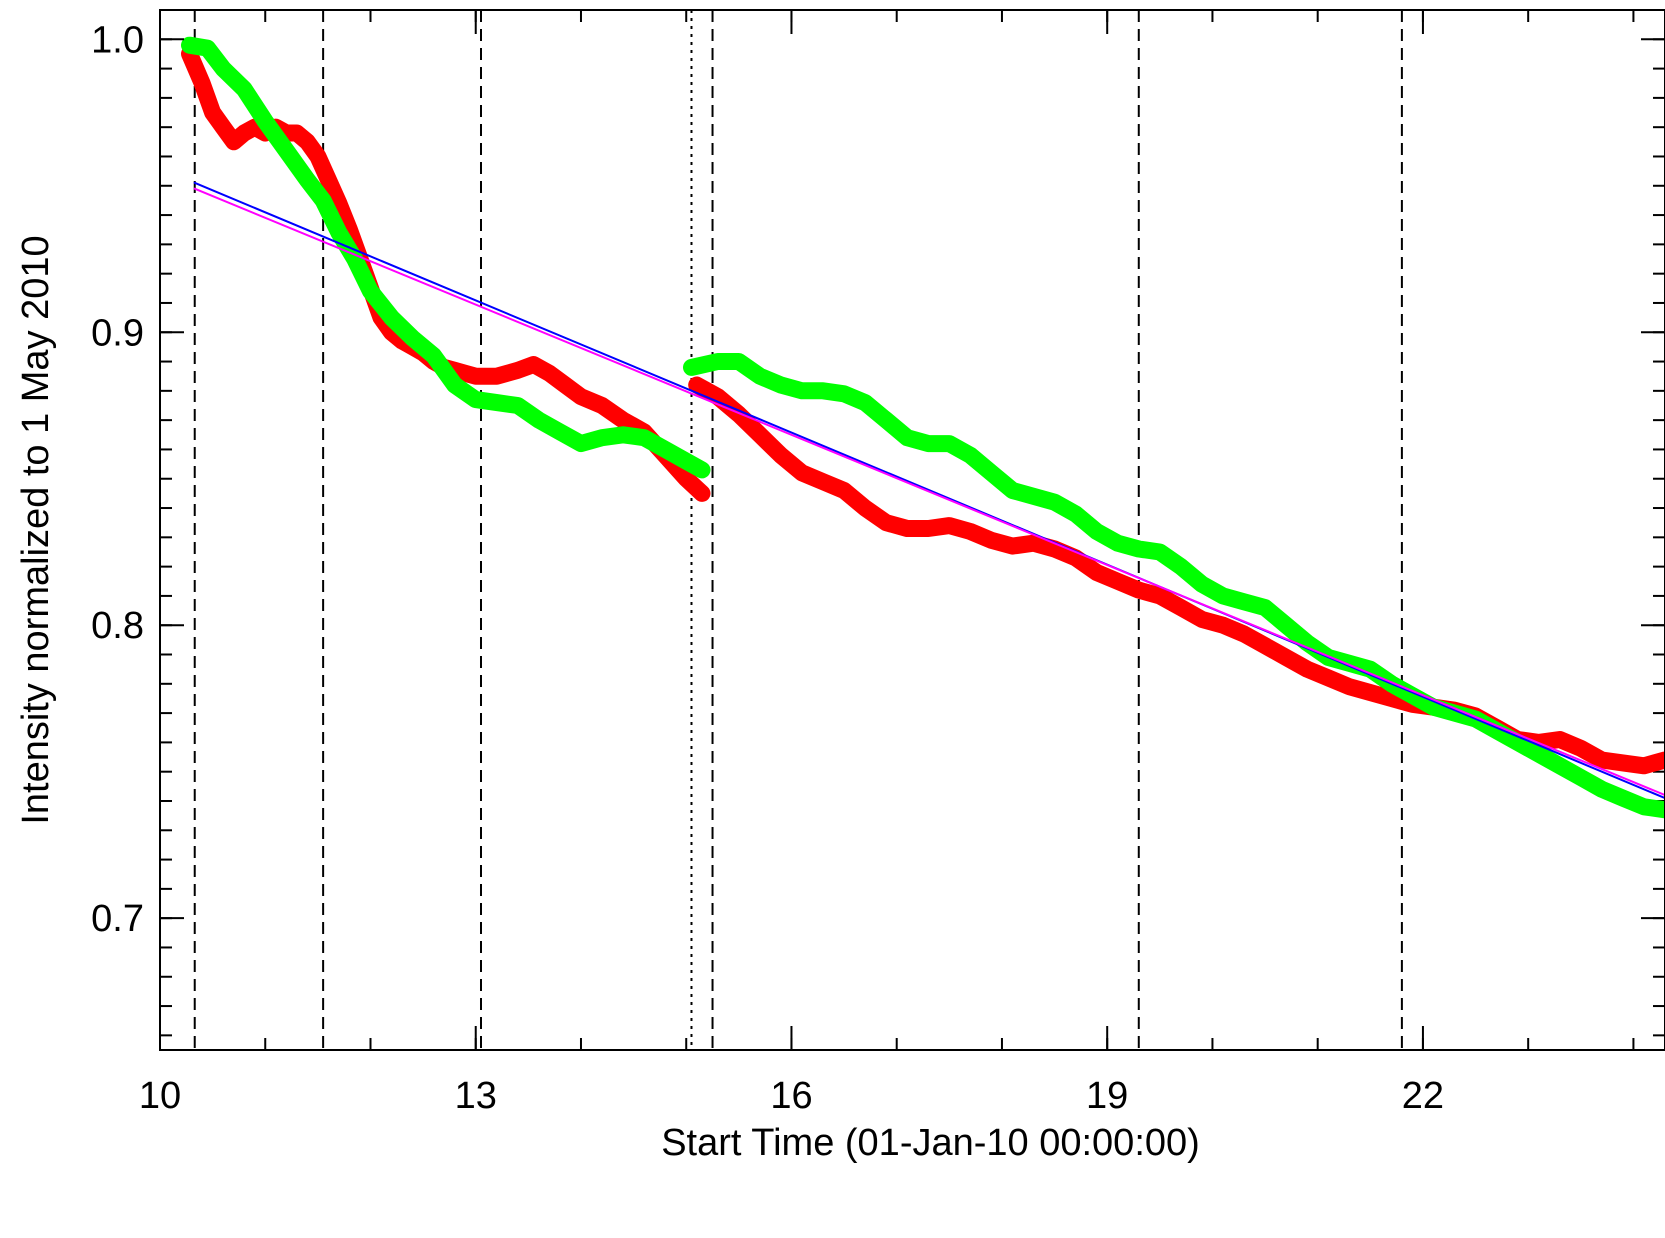 This screenshot has height=1238, width=1665. What do you see at coordinates (930, 1143) in the screenshot?
I see `x-axis-title: Start Time (01-Jan-10 00:00:00)` at bounding box center [930, 1143].